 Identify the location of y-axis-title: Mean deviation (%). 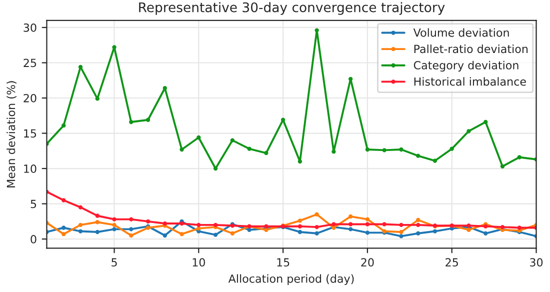
(11, 134).